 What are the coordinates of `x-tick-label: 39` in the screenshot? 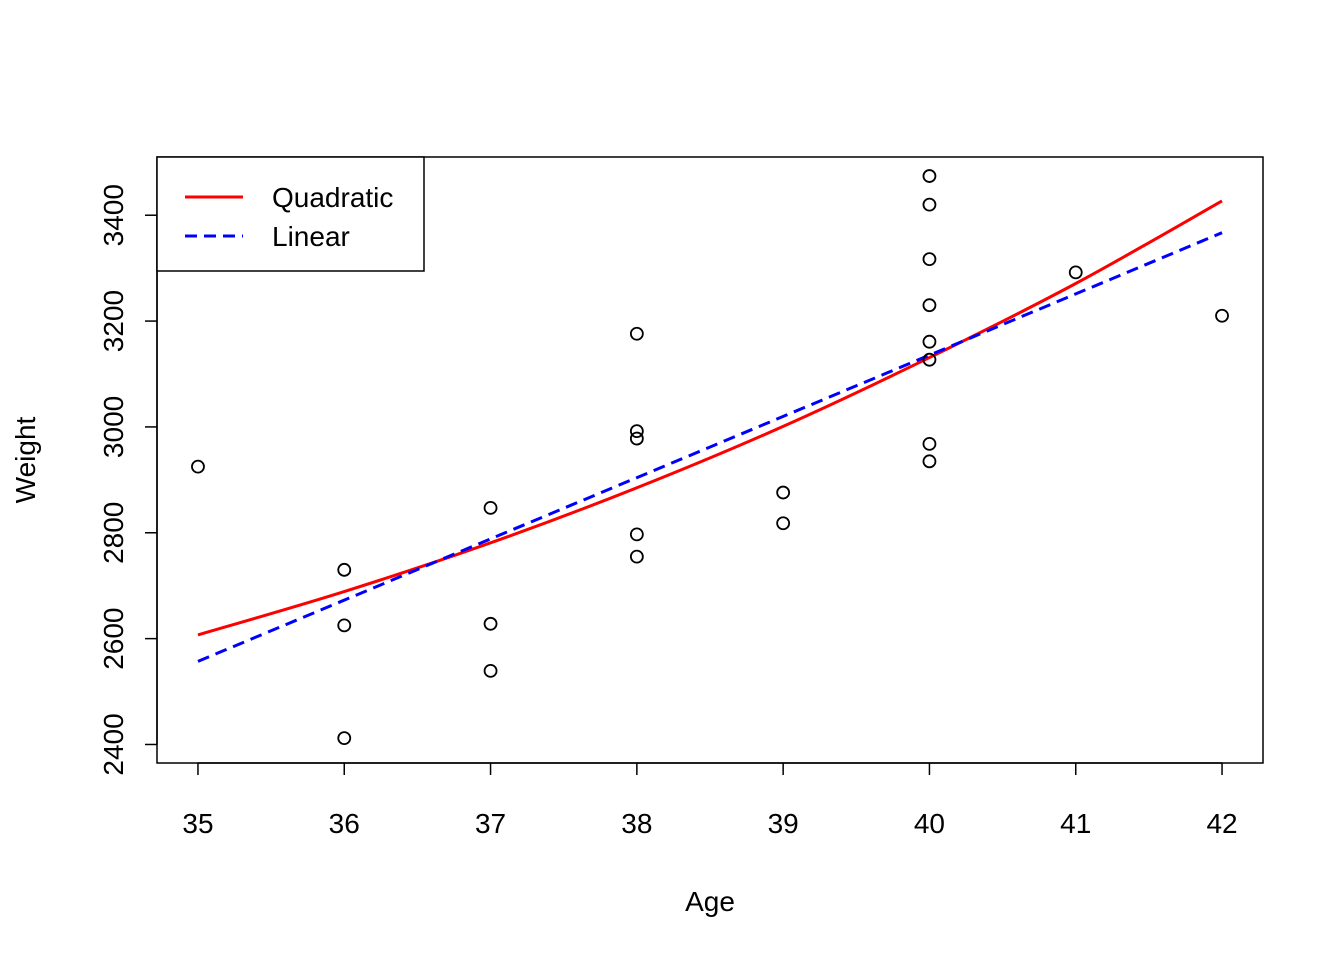 It's located at (783, 823).